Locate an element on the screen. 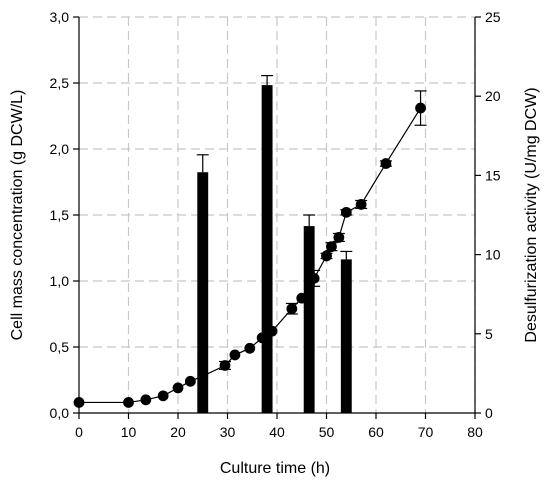  y-right-axis-label: Desulfurization activity (U/mg DCW) is located at coordinates (531, 214).